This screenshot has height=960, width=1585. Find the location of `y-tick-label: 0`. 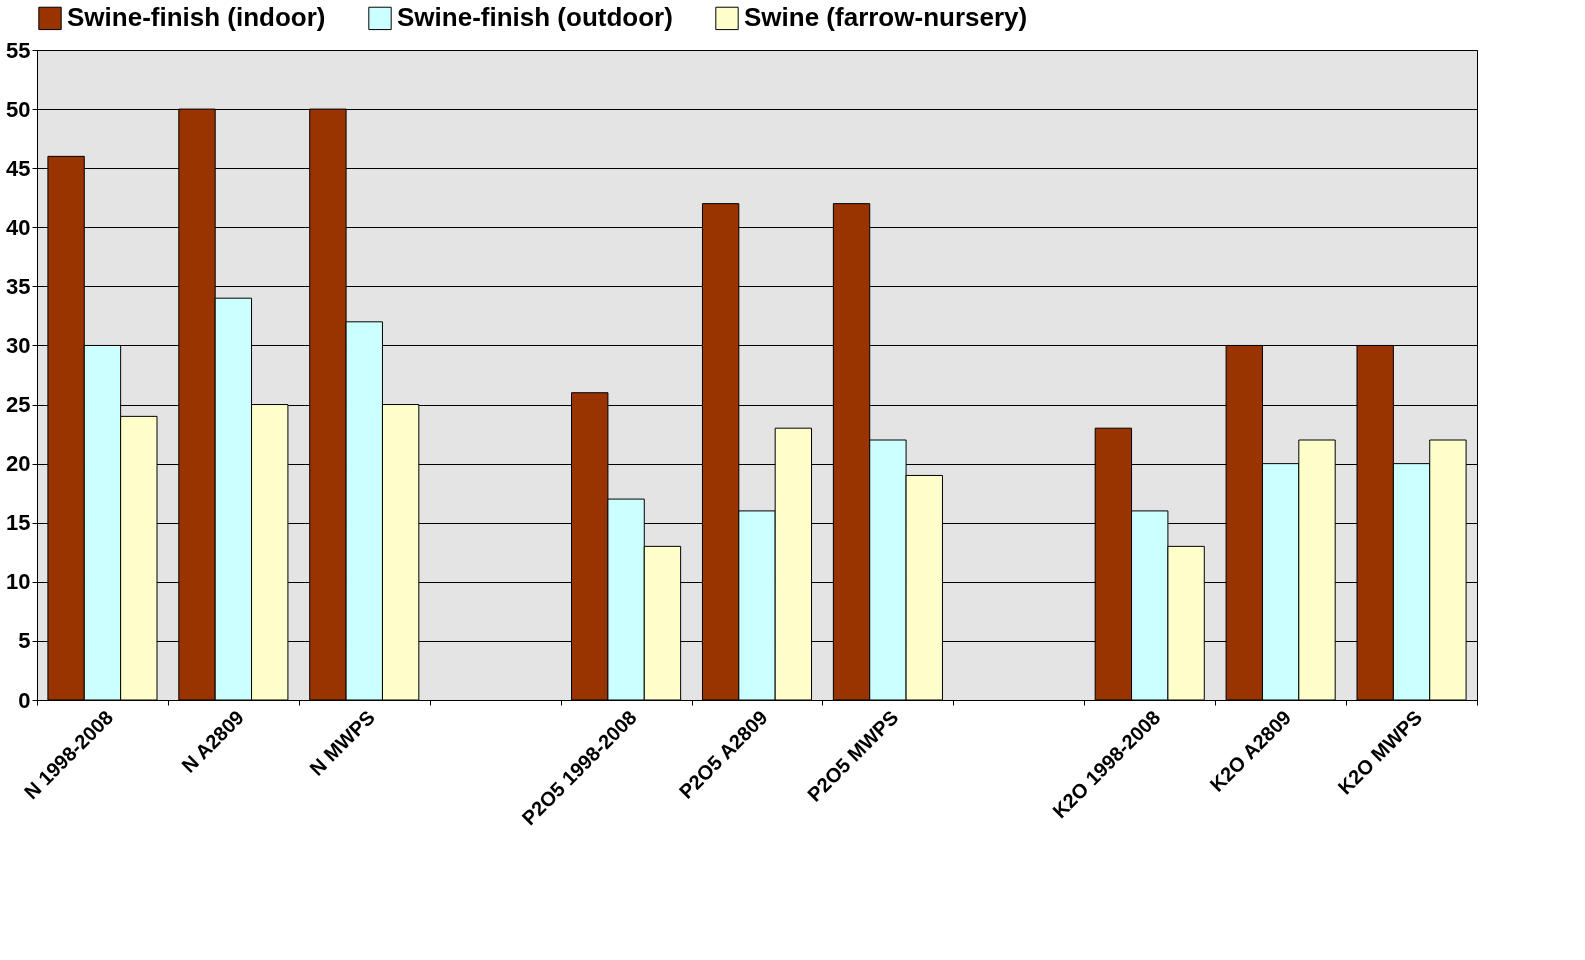

y-tick-label: 0 is located at coordinates (24, 700).